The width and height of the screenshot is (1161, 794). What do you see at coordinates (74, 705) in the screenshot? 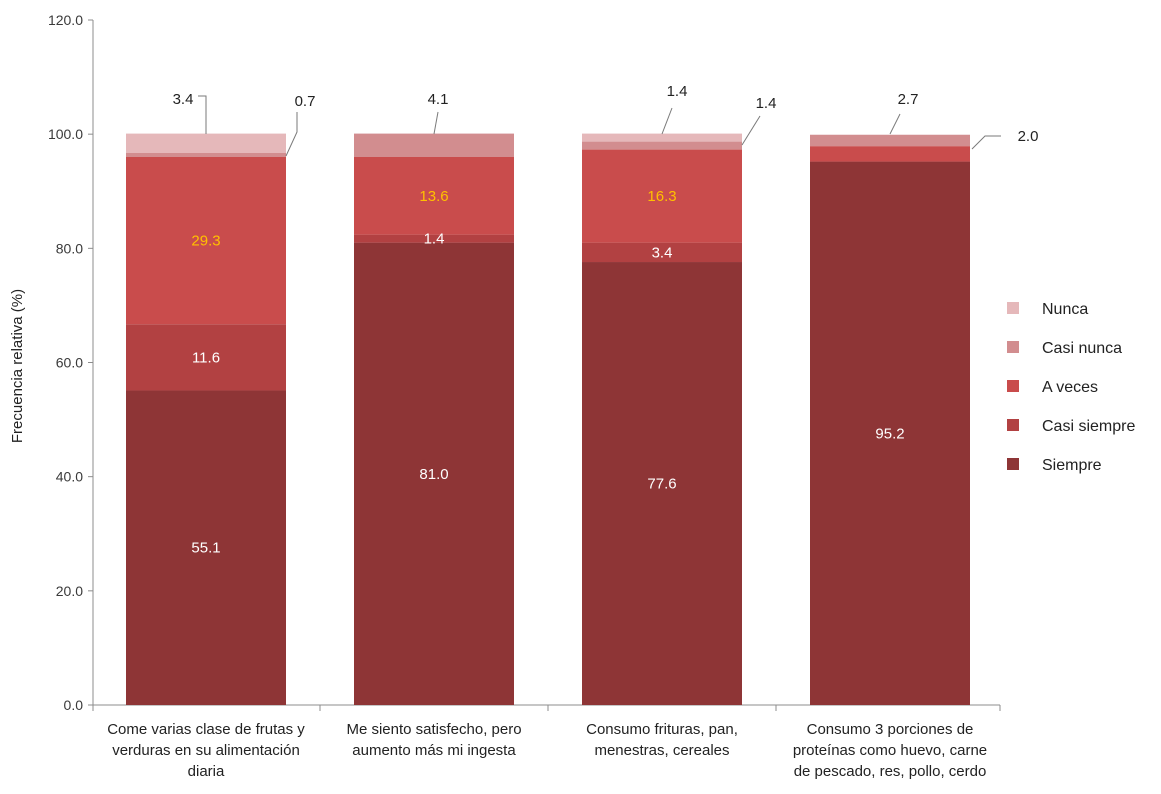
I see `y-tick-label: 0.0` at bounding box center [74, 705].